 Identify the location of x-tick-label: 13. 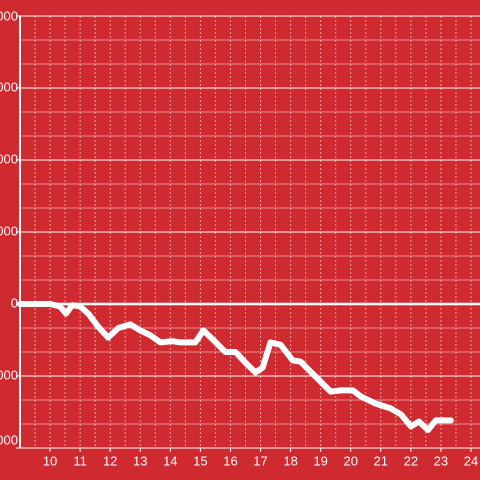
(140, 460).